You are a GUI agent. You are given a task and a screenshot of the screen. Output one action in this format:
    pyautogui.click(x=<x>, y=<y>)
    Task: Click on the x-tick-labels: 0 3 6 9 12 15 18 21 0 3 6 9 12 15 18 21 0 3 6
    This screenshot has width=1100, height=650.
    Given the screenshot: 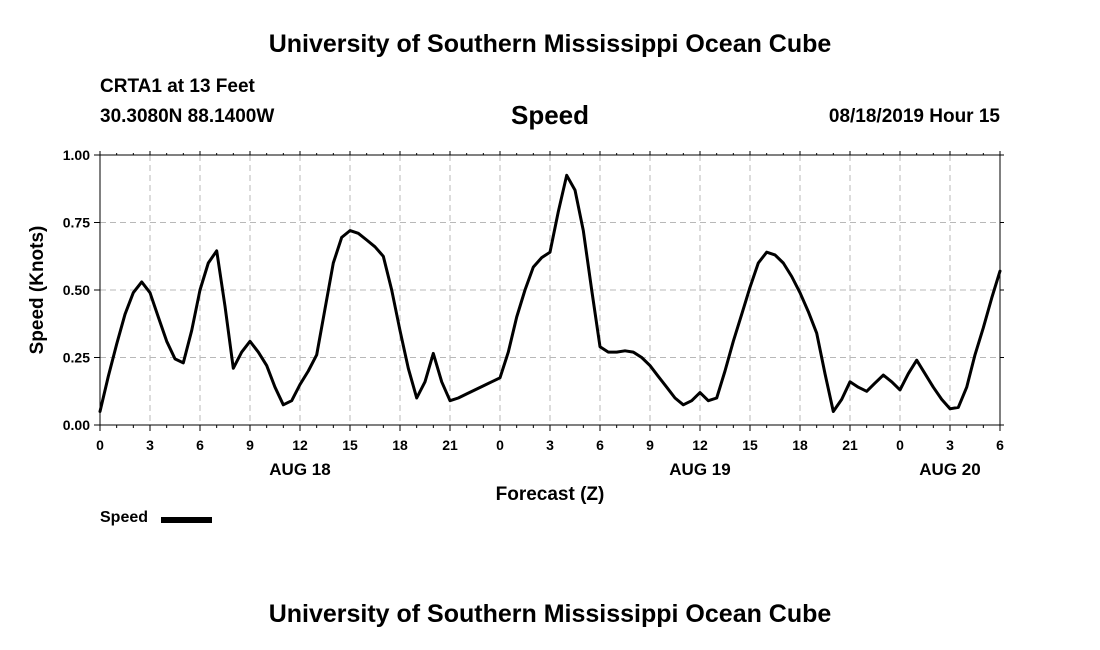 What is the action you would take?
    pyautogui.click(x=550, y=445)
    